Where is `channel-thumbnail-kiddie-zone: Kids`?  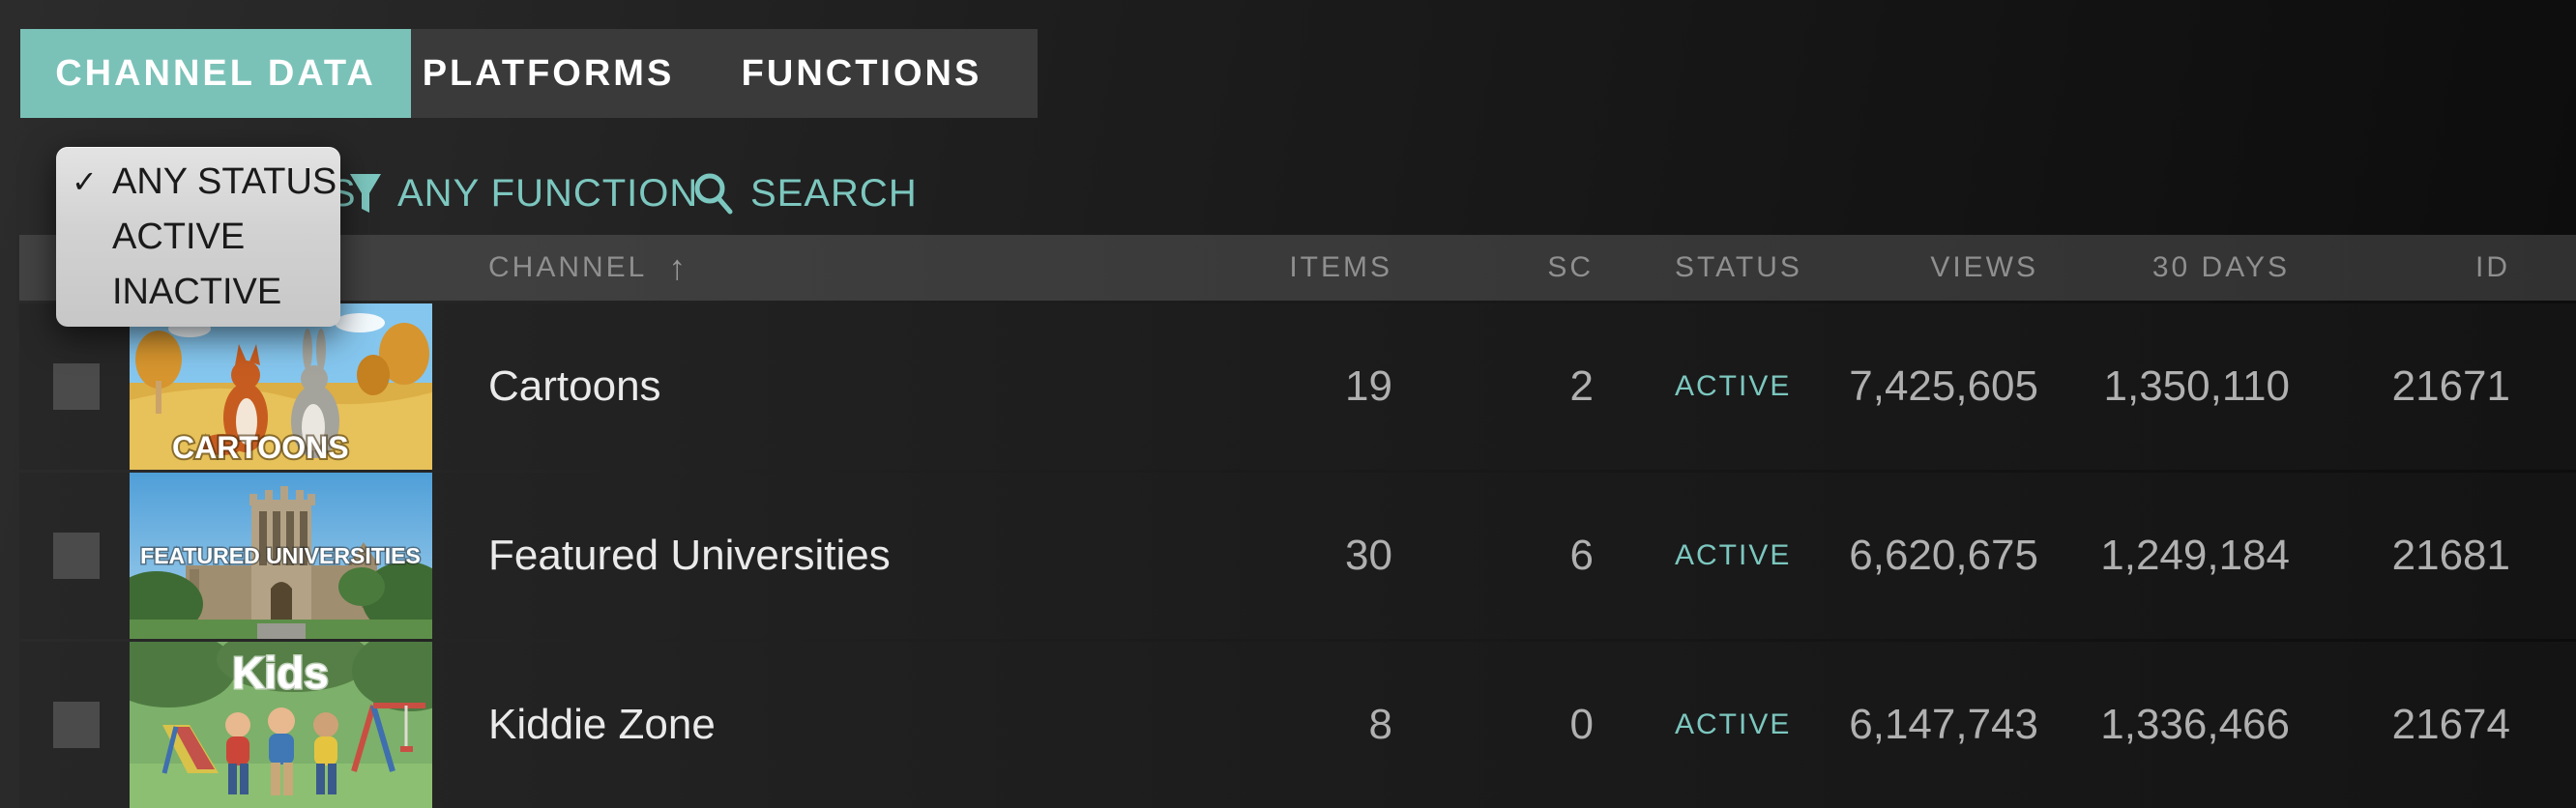 channel-thumbnail-kiddie-zone: Kids is located at coordinates (281, 725).